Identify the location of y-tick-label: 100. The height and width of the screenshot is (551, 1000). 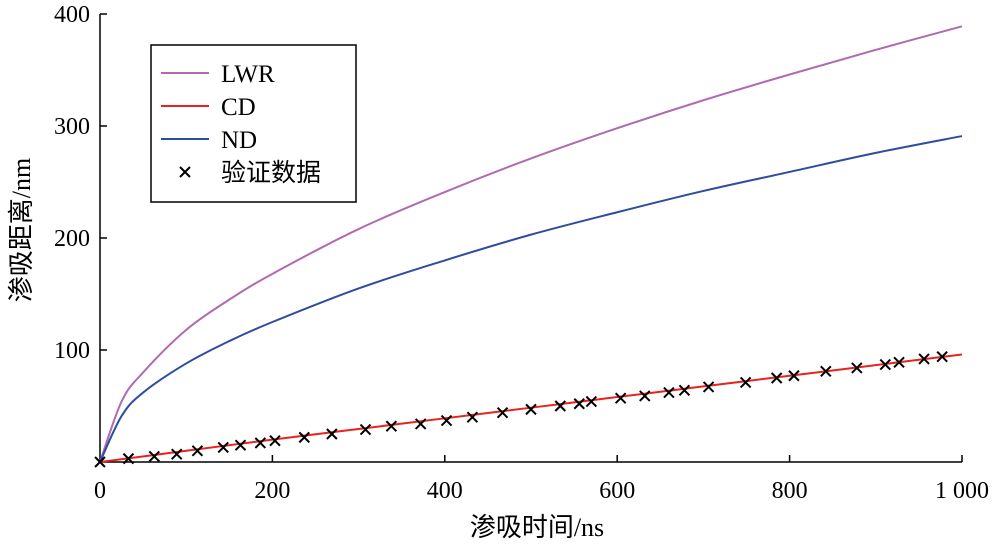
(72, 351).